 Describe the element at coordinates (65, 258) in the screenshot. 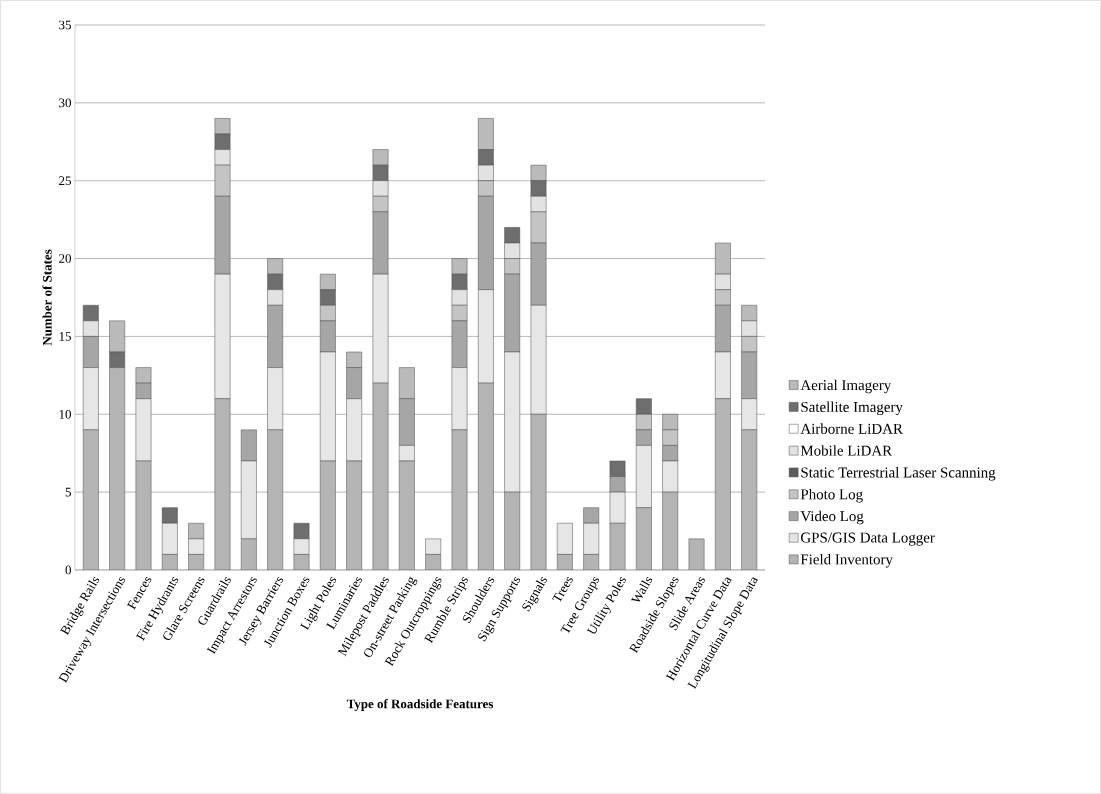

I see `y-tick-label: 20` at that location.